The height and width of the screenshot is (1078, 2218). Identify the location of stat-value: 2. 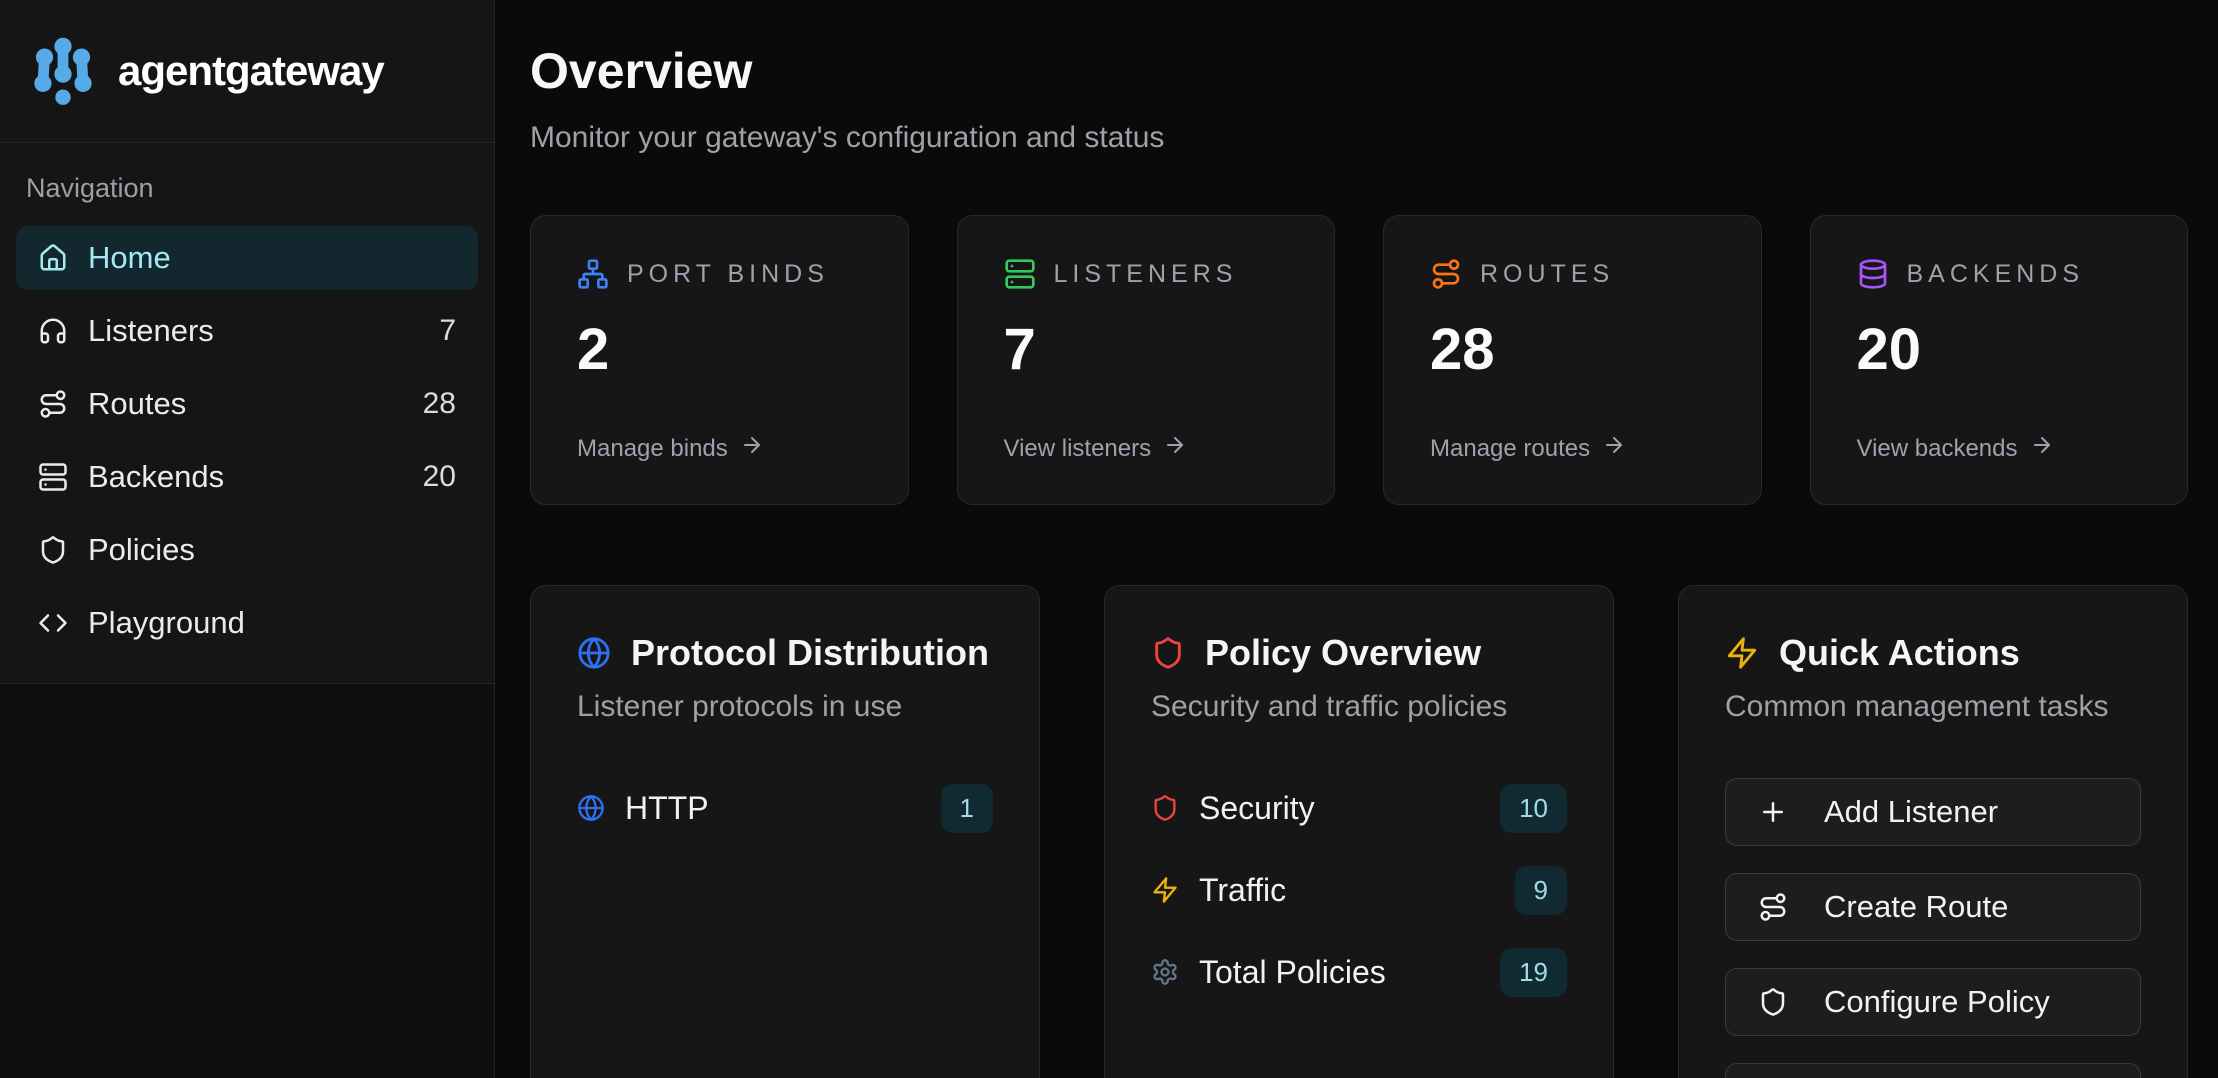
(593, 349).